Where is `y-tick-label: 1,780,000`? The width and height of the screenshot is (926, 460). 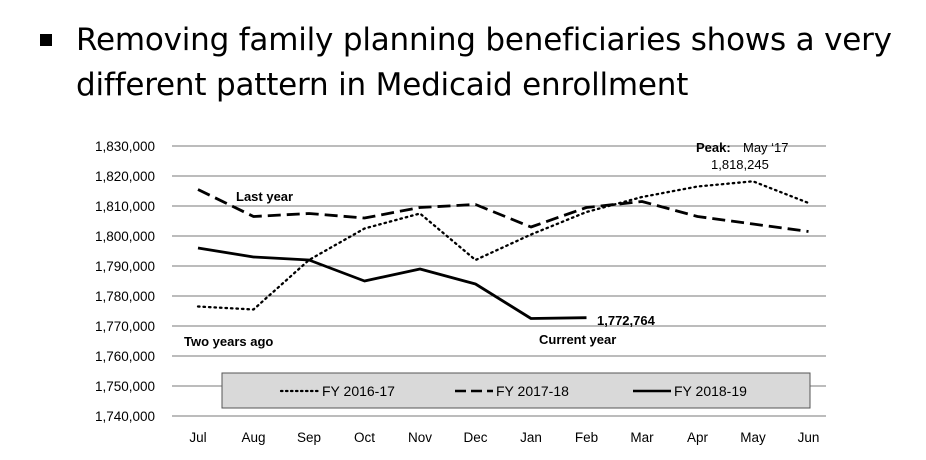
y-tick-label: 1,780,000 is located at coordinates (125, 296).